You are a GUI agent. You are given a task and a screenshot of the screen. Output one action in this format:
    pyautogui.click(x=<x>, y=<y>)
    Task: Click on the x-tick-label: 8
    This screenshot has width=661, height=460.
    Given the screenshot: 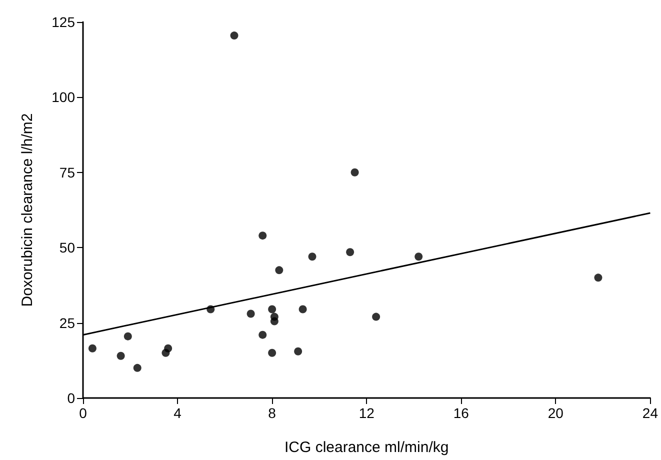 What is the action you would take?
    pyautogui.click(x=272, y=413)
    